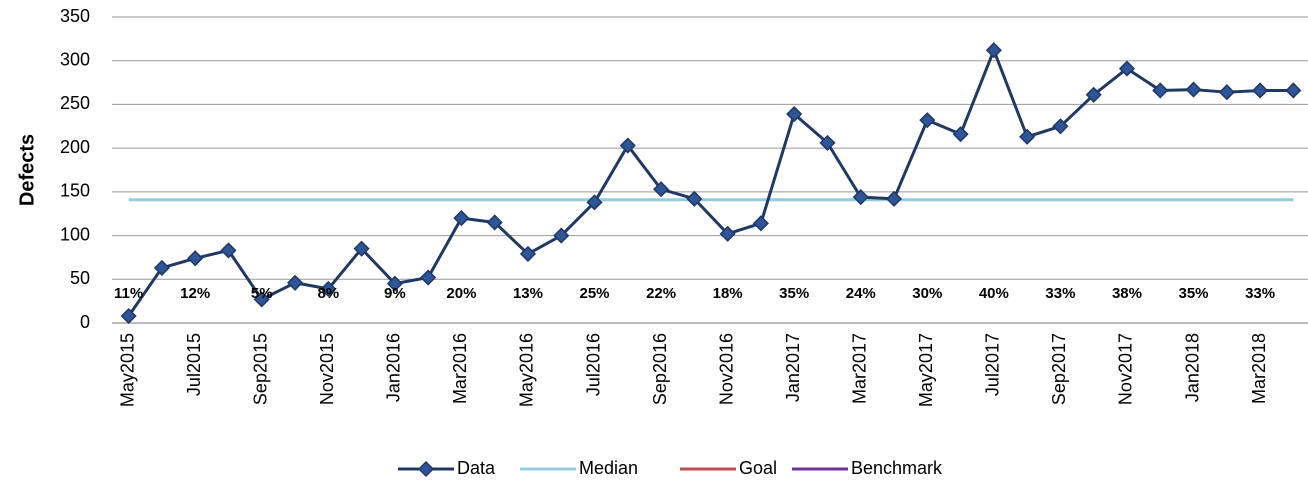 The height and width of the screenshot is (491, 1308). I want to click on percent-label: 24%, so click(861, 293).